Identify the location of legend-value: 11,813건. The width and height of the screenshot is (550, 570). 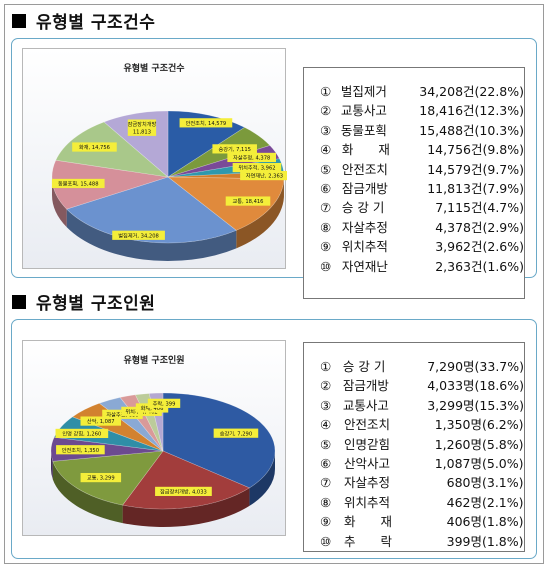
(455, 189).